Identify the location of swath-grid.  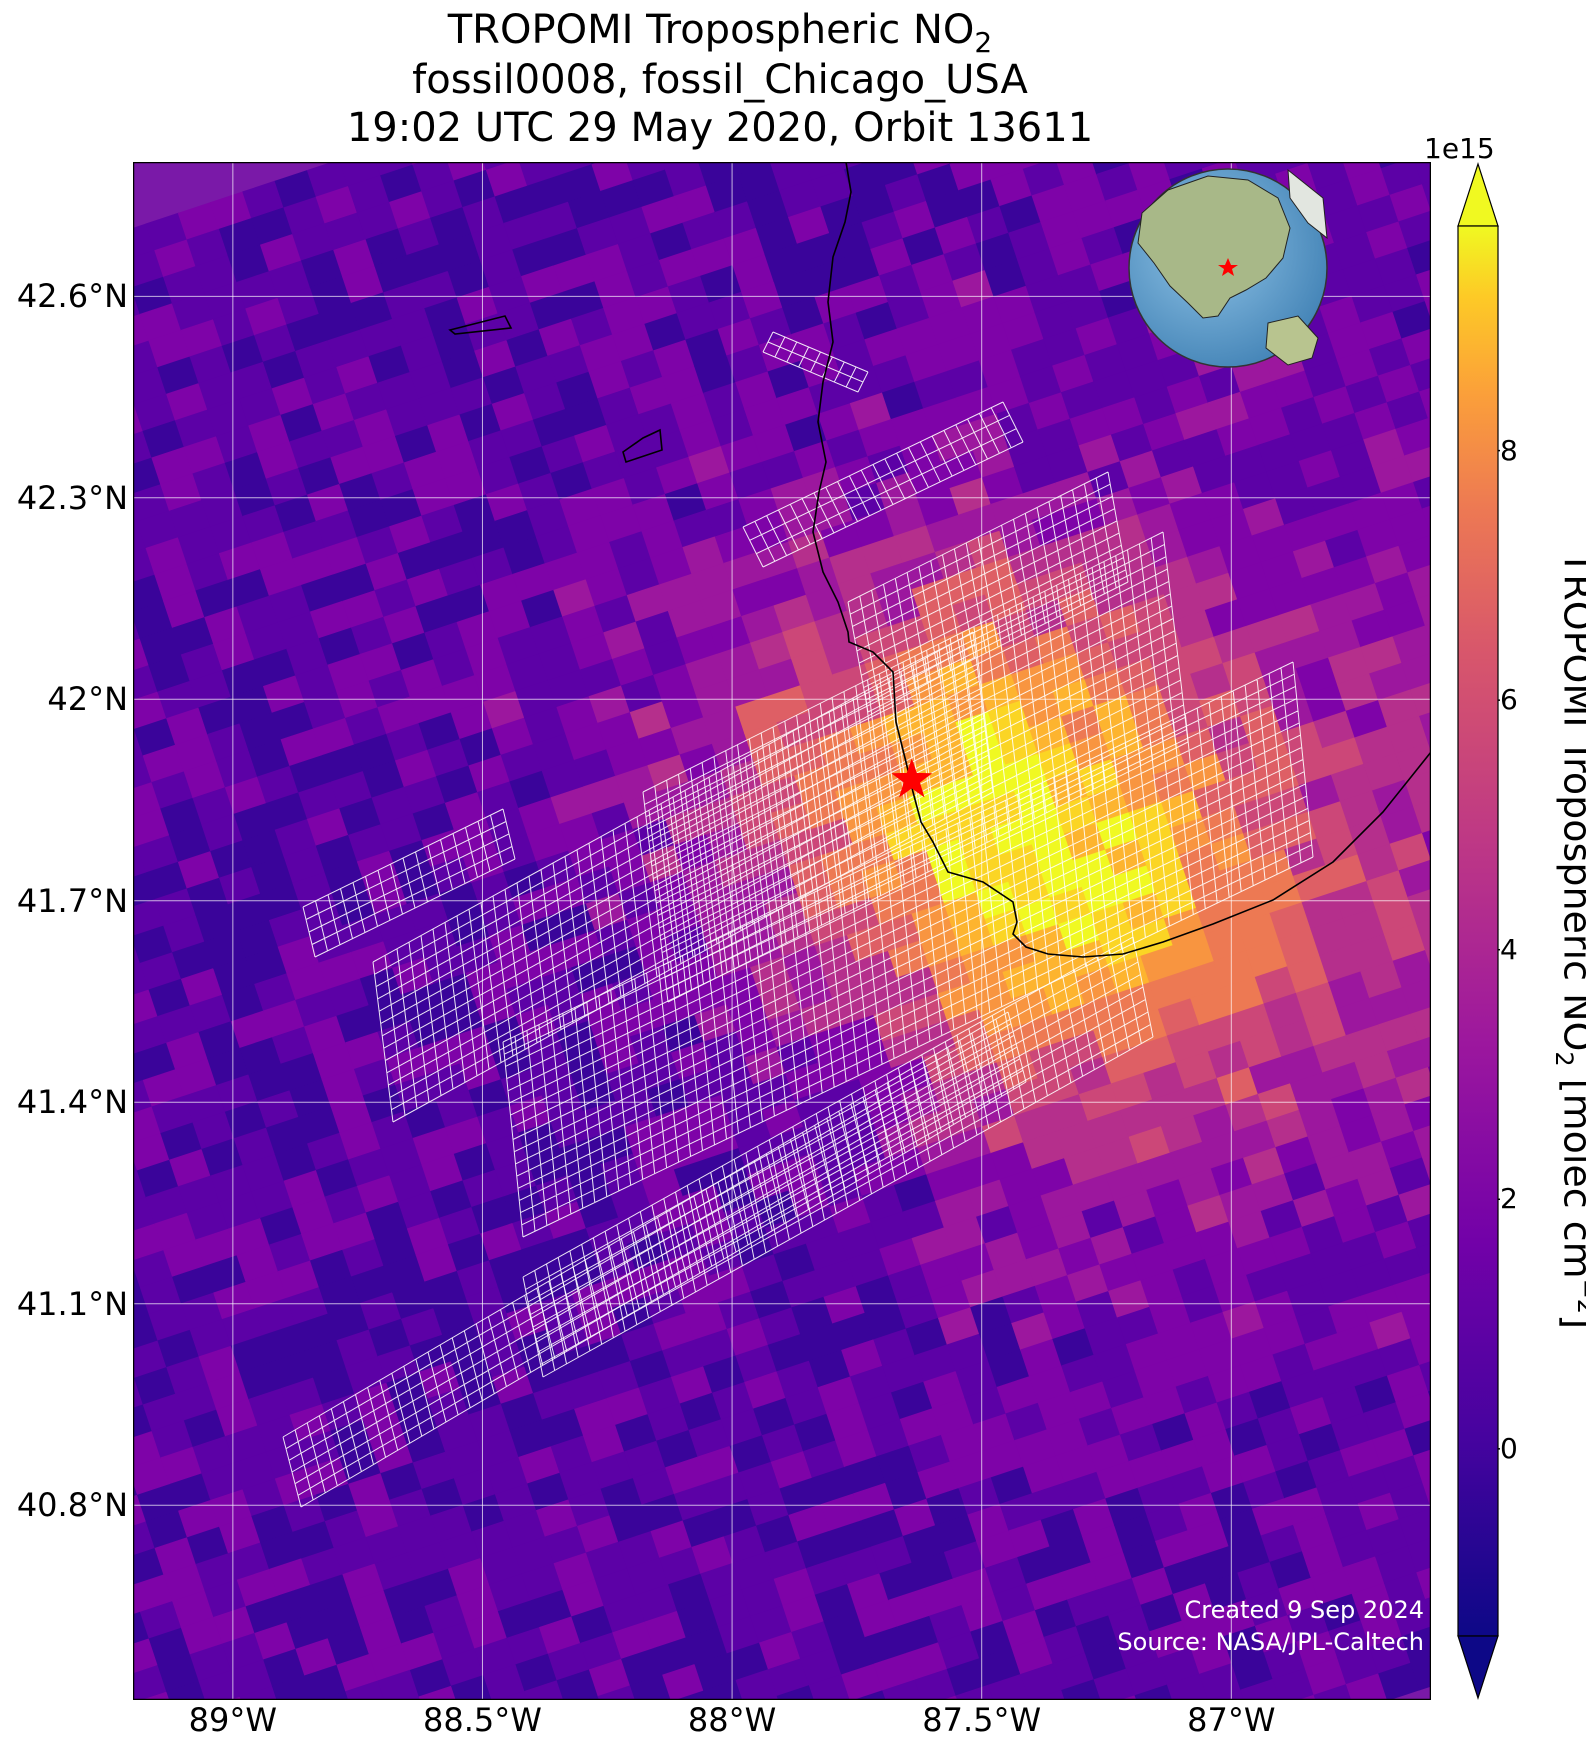
(988, 592).